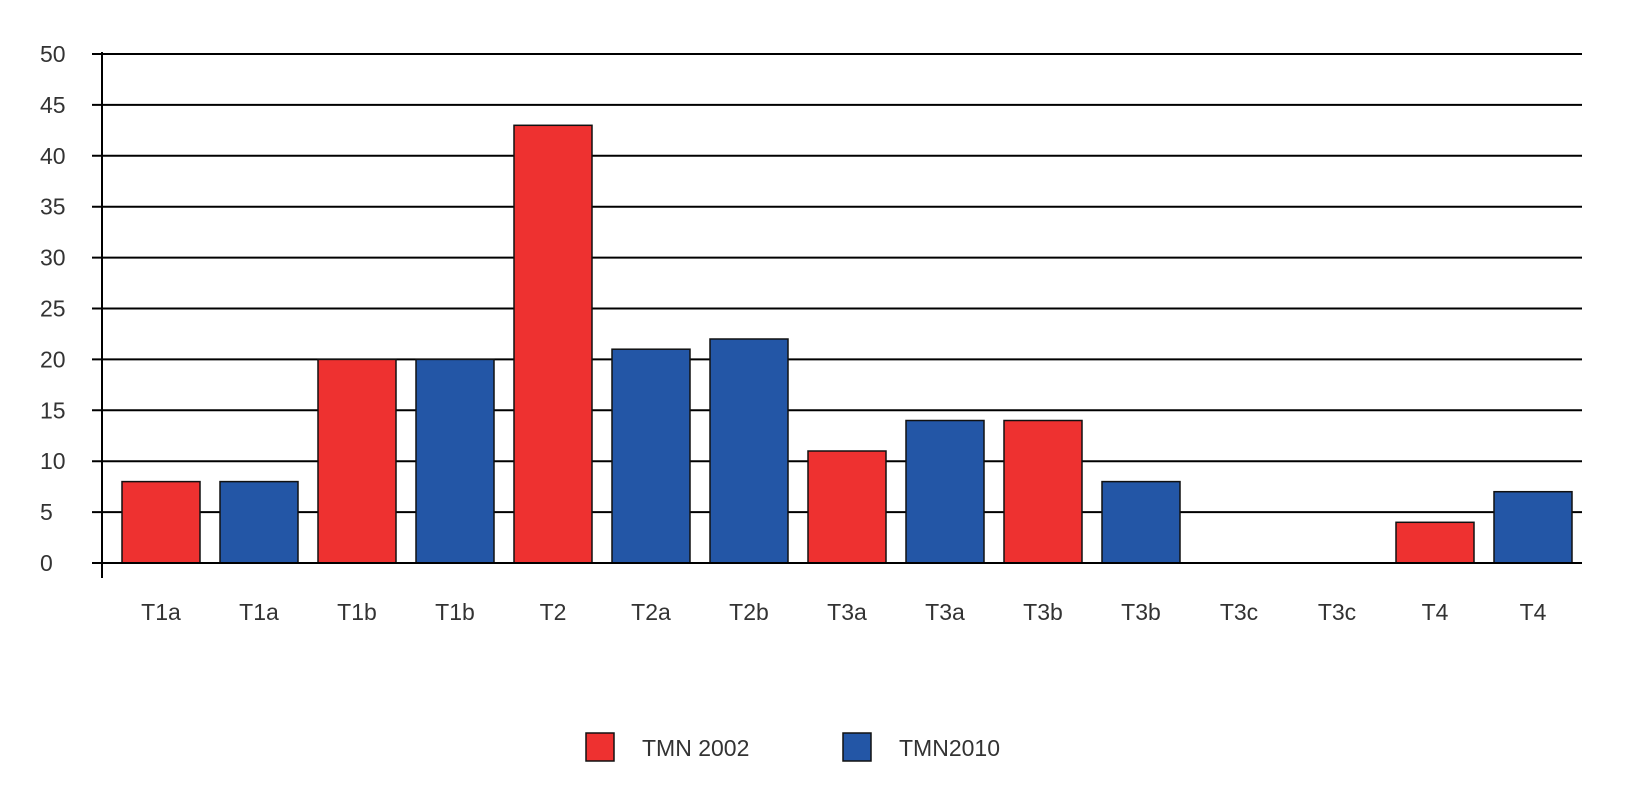  I want to click on legend-swatch-tmn2010, so click(857, 747).